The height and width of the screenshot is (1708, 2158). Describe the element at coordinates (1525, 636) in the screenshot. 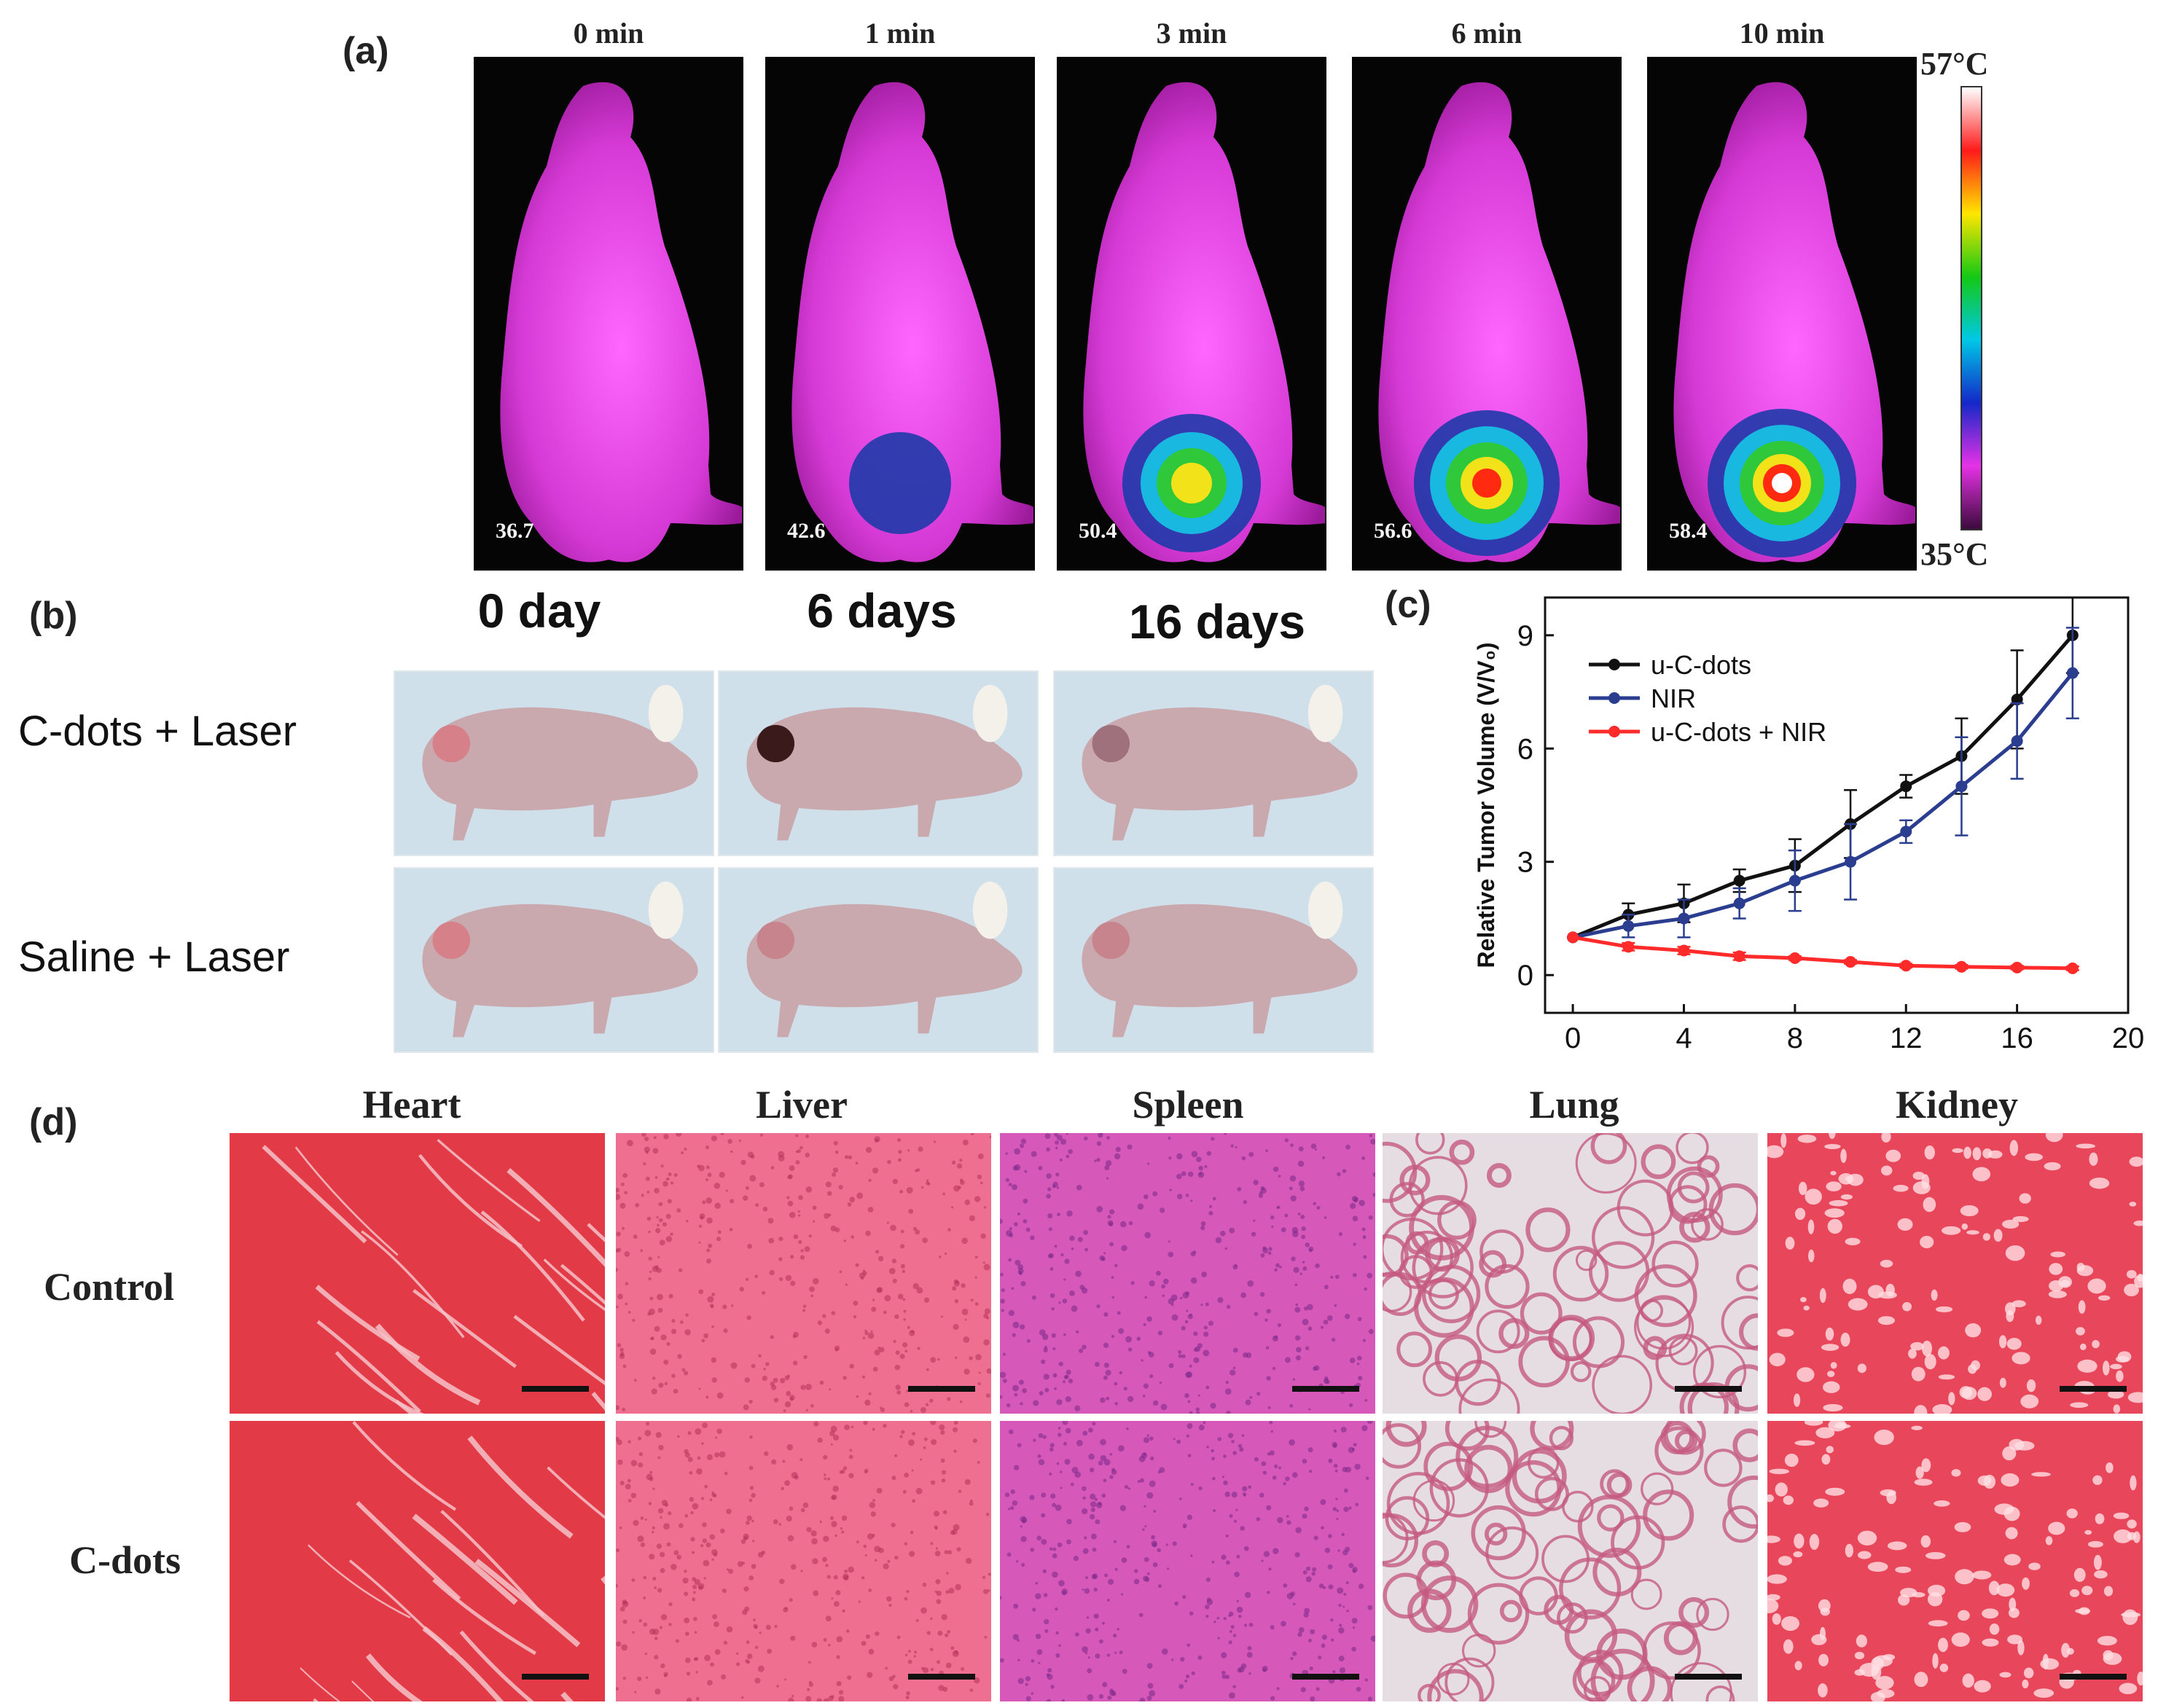

I see `y-tick-label-3: 9` at that location.